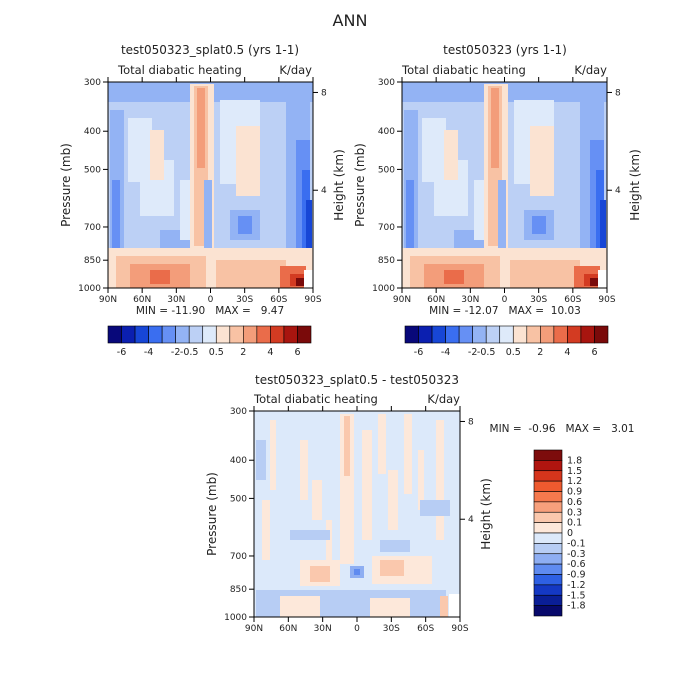  I want to click on x-tick-label: 60S, so click(572, 300).